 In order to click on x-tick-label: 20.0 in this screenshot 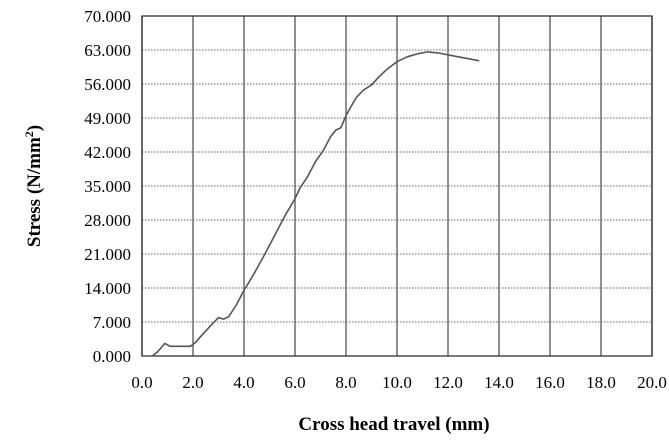, I will do `click(652, 382)`.